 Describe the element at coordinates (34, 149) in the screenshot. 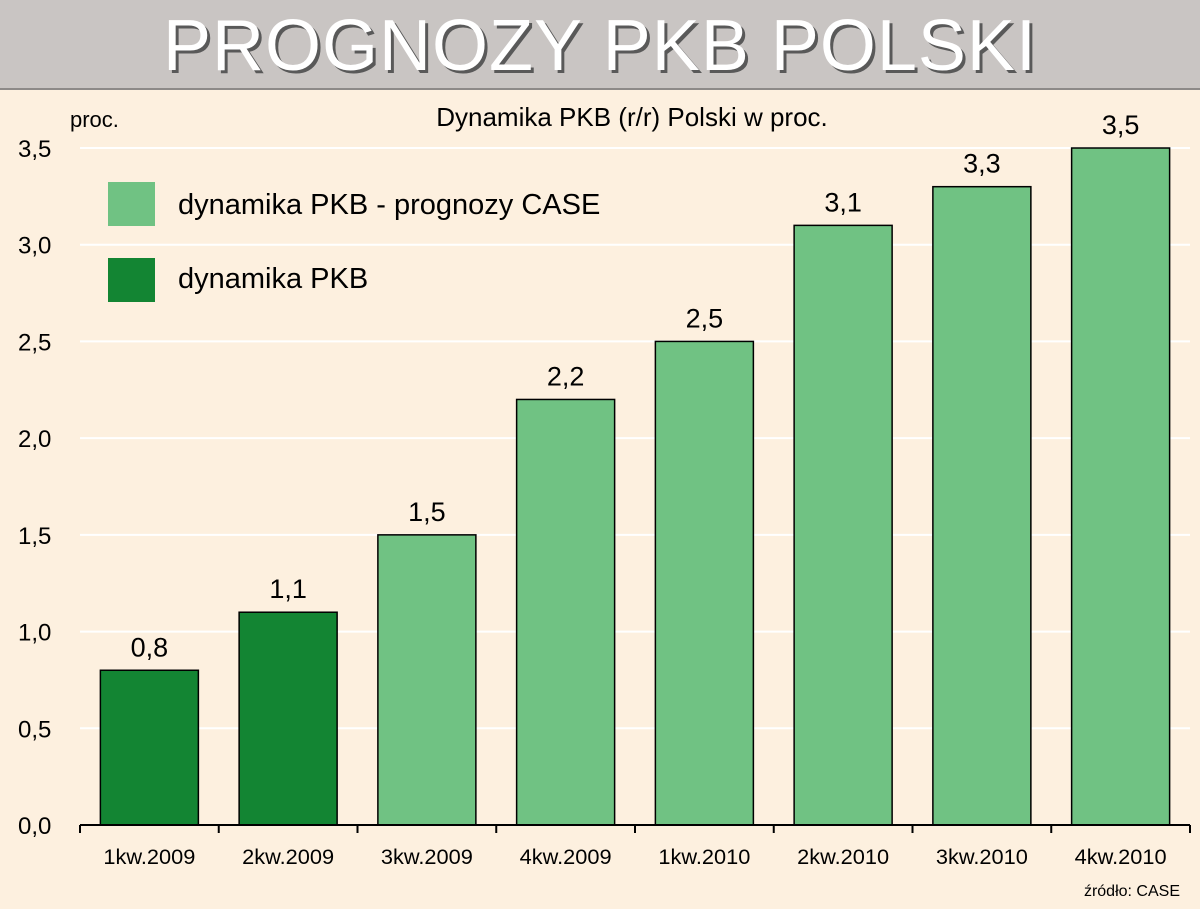

I see `y-tick-label: 3,5` at that location.